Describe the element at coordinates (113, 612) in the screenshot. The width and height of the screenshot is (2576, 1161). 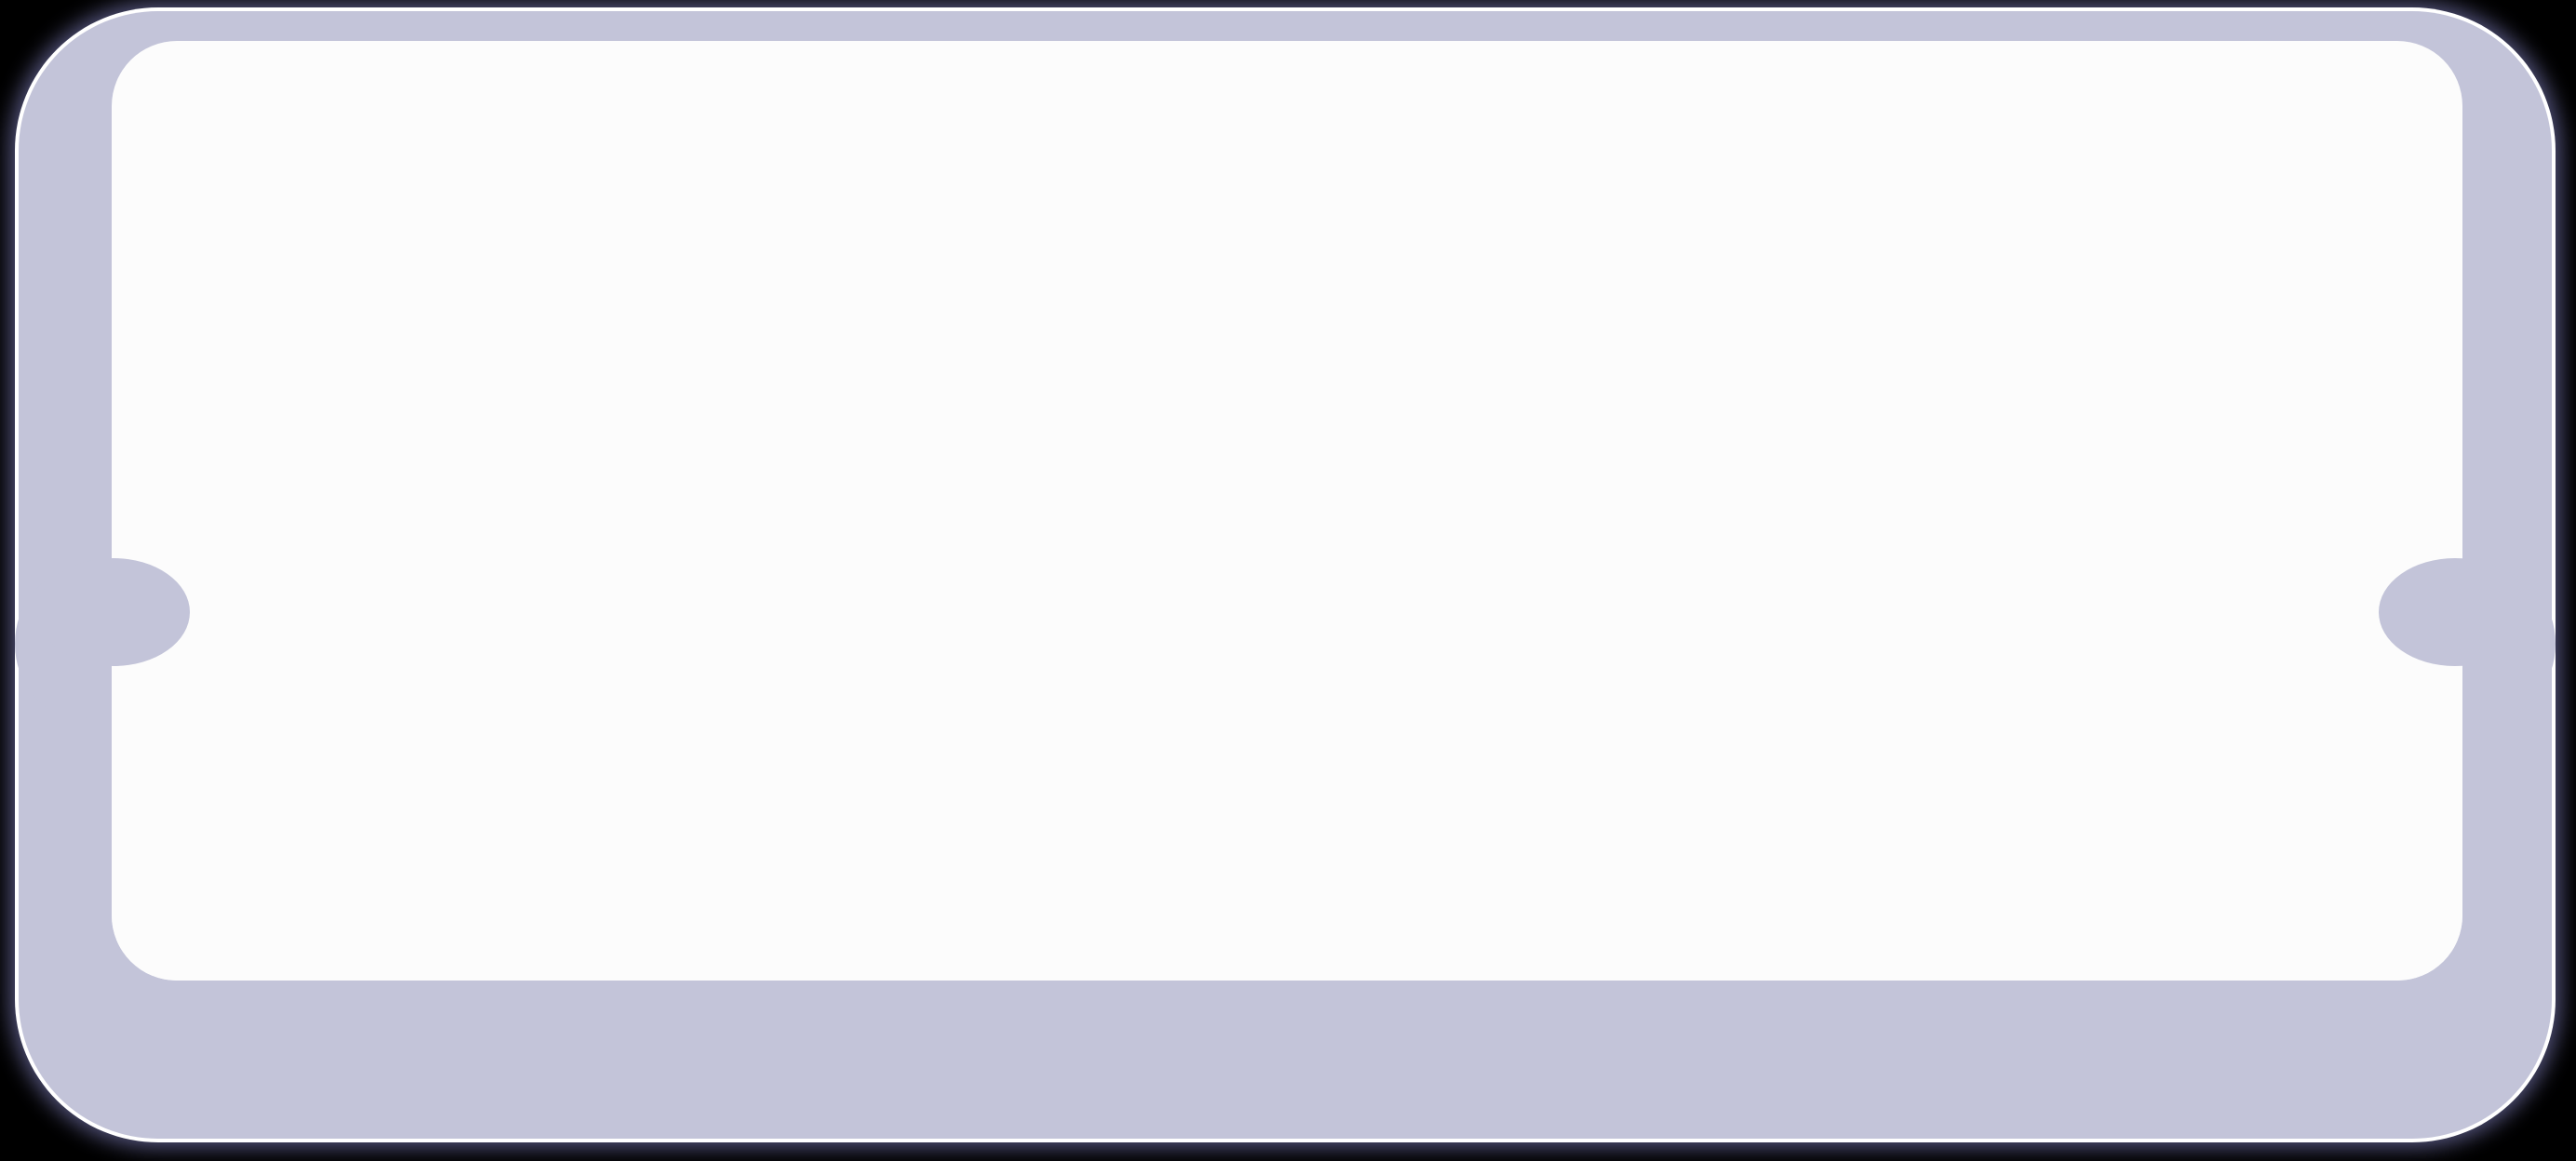
I see `coupon-cutout-left` at that location.